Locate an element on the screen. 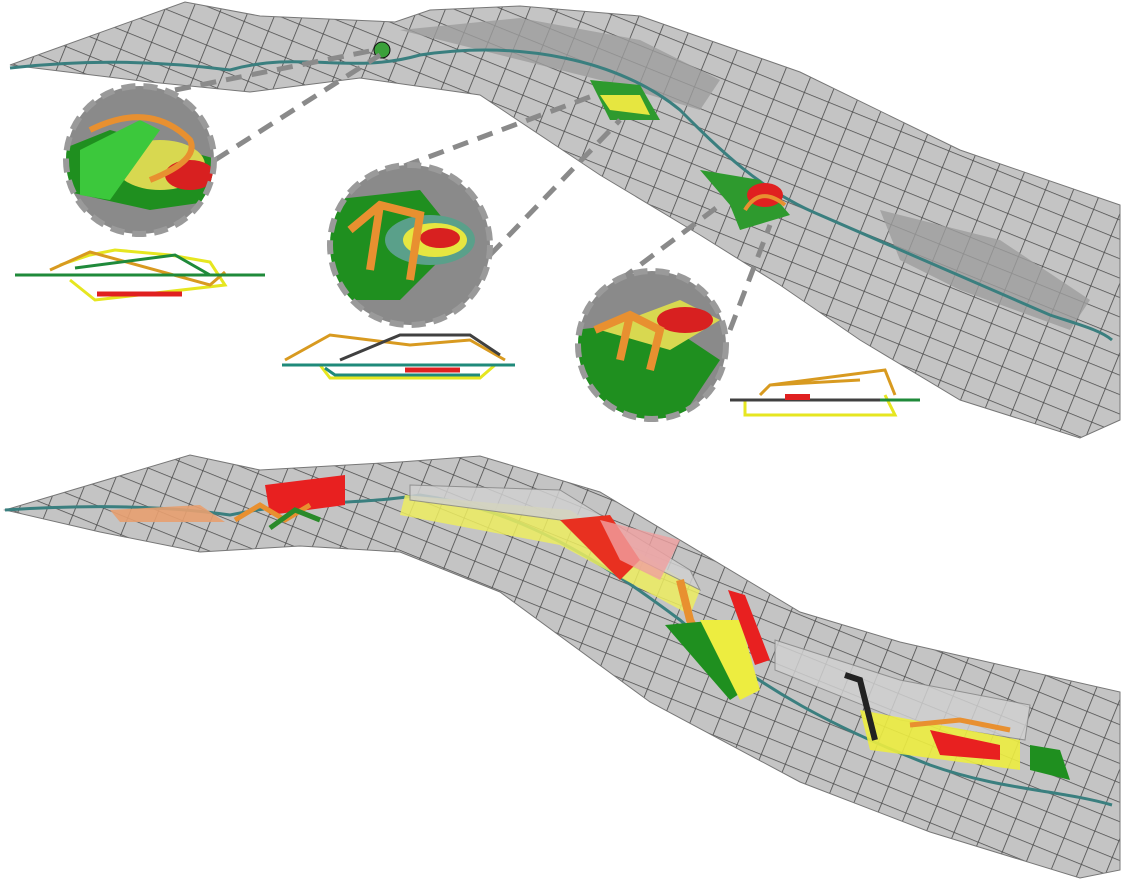 Image resolution: width=1126 pixels, height=879 pixels. section-dark is located at coordinates (420, 347).